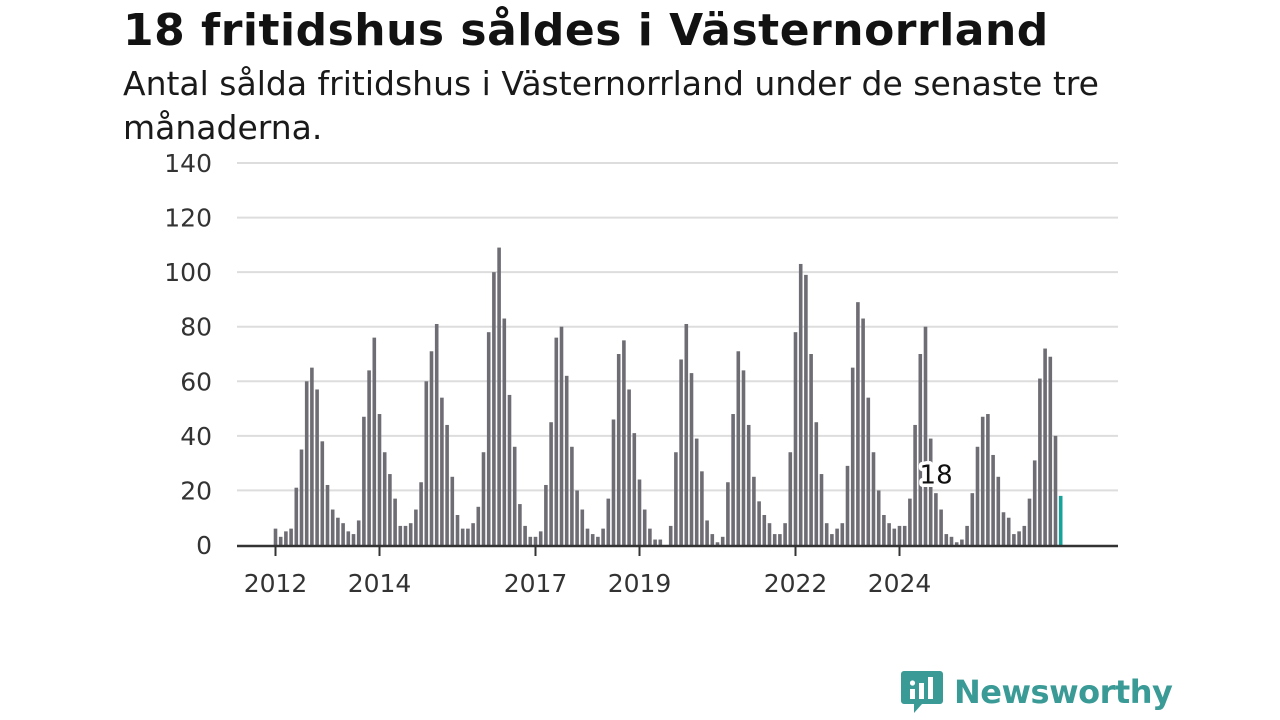 The image size is (1280, 720). Describe the element at coordinates (936, 475) in the screenshot. I see `annotation: 18` at that location.